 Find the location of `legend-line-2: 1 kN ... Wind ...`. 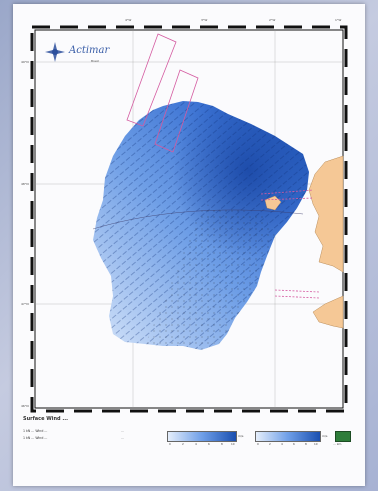

legend-line-2: 1 kN ... Wind ... is located at coordinates (35, 438).